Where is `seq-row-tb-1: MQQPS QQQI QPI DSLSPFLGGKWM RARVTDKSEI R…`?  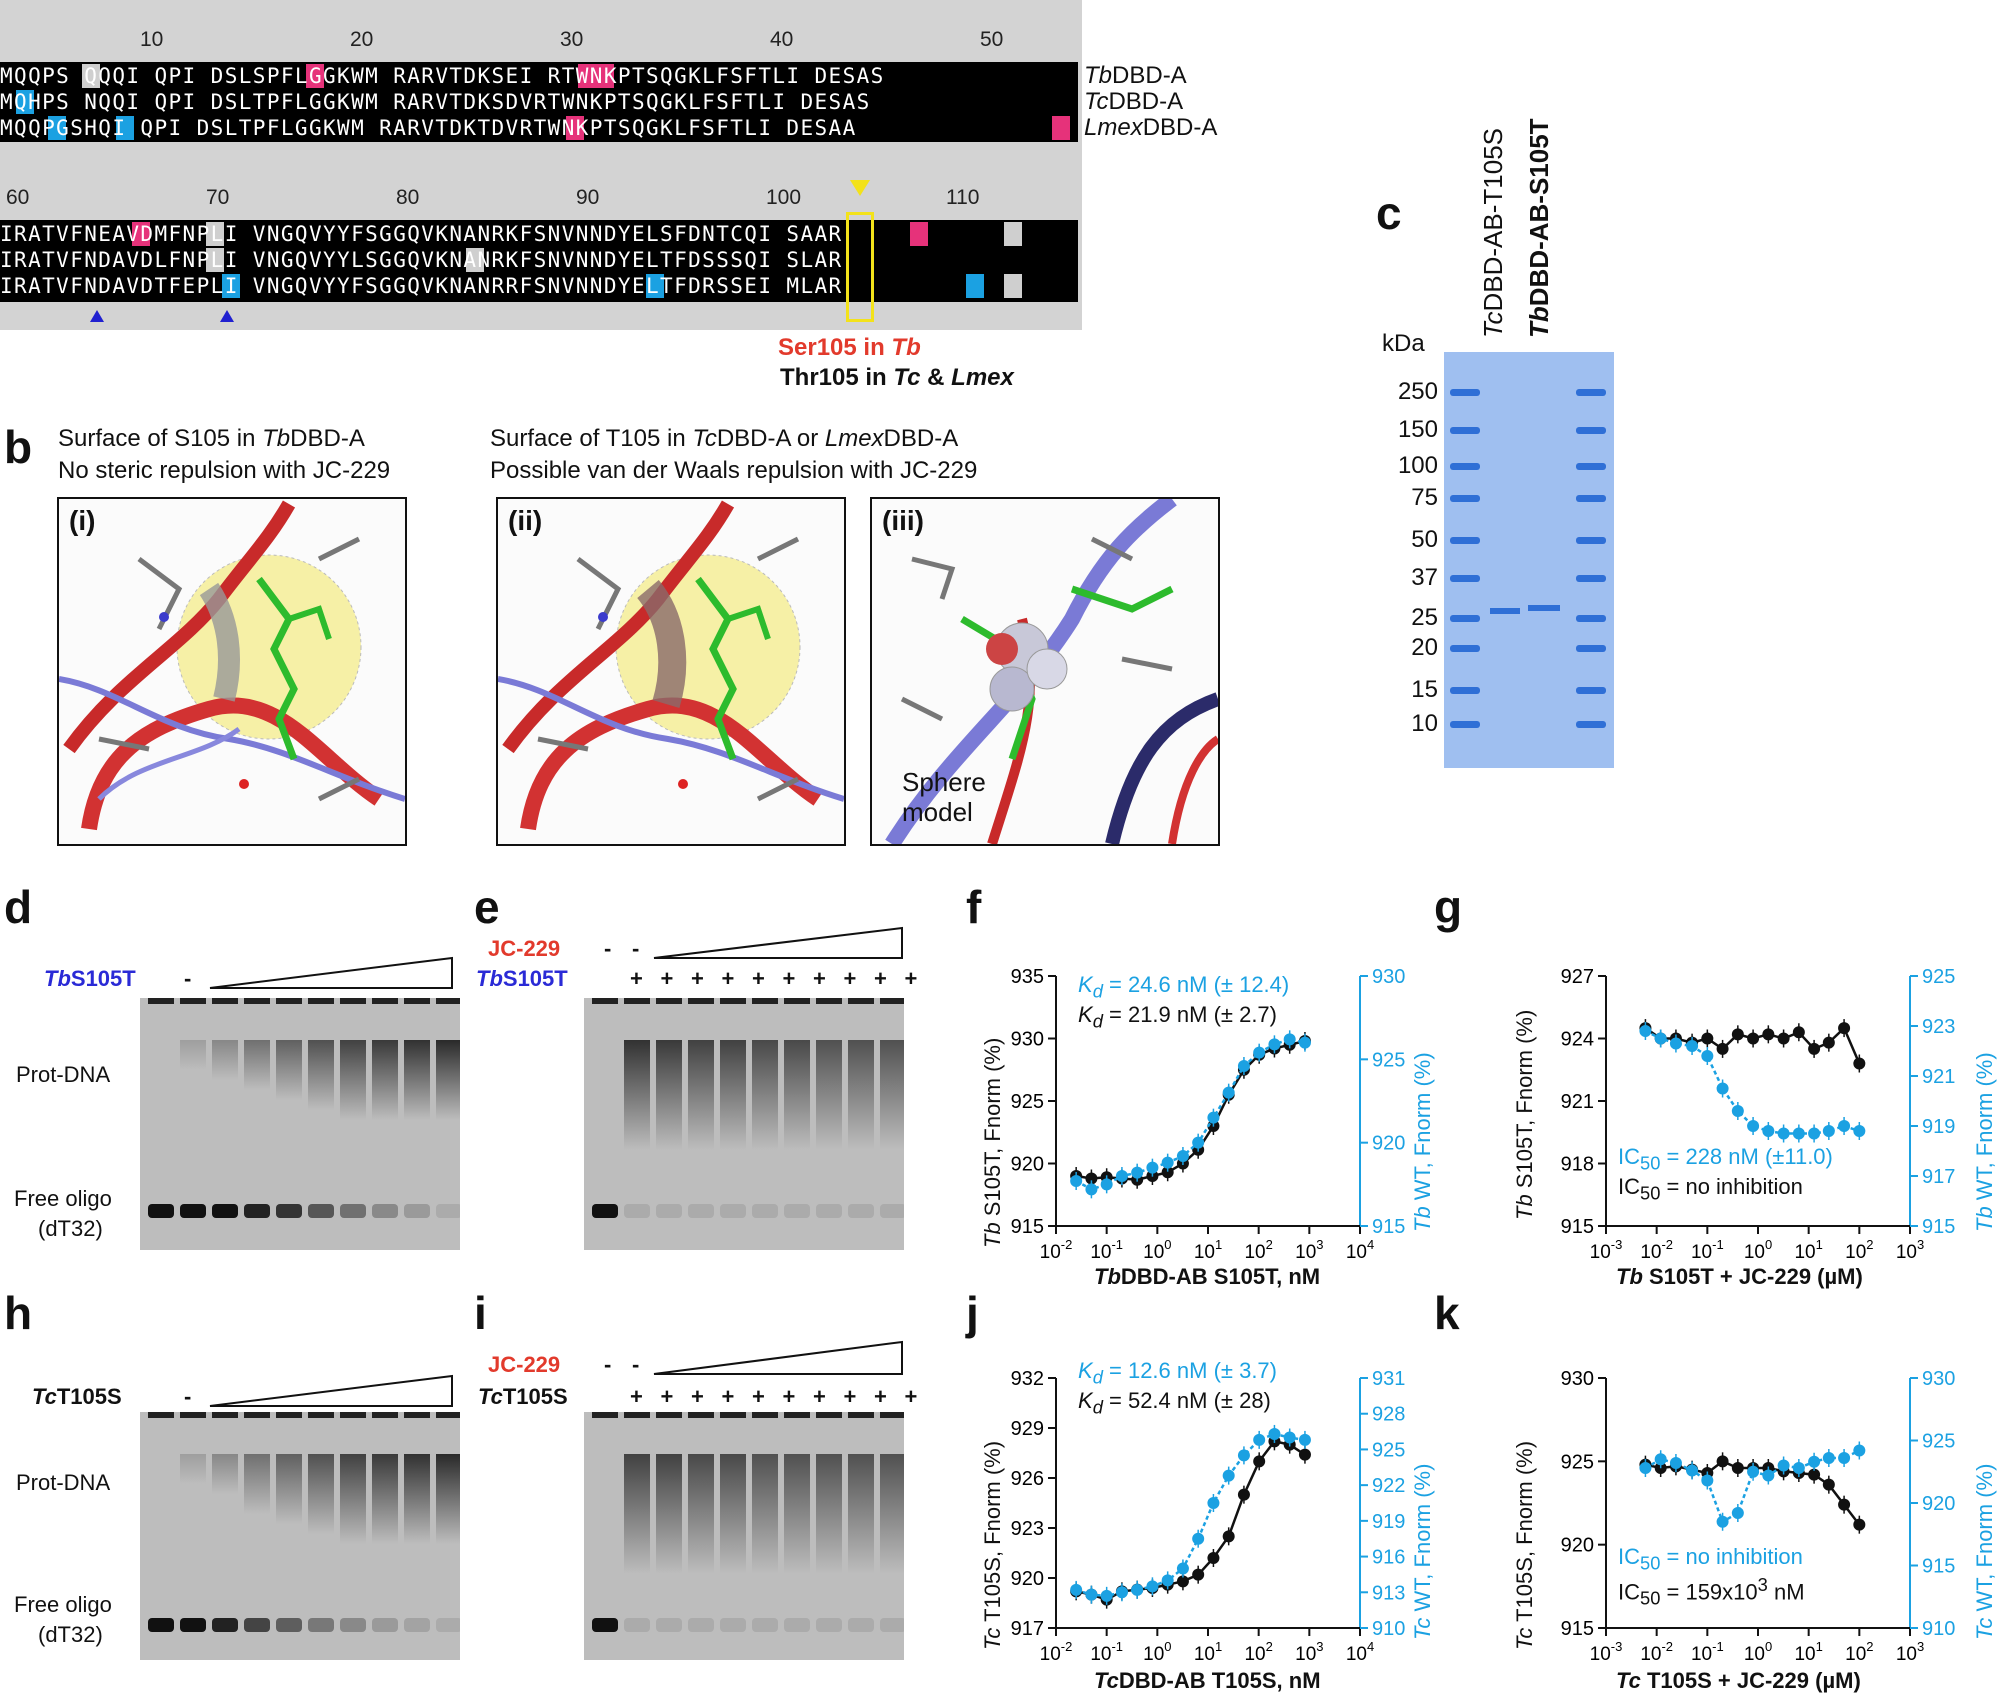 seq-row-tb-1: MQQPS QQQI QPI DSLSPFLGGKWM RARVTDKSEI R… is located at coordinates (442, 76).